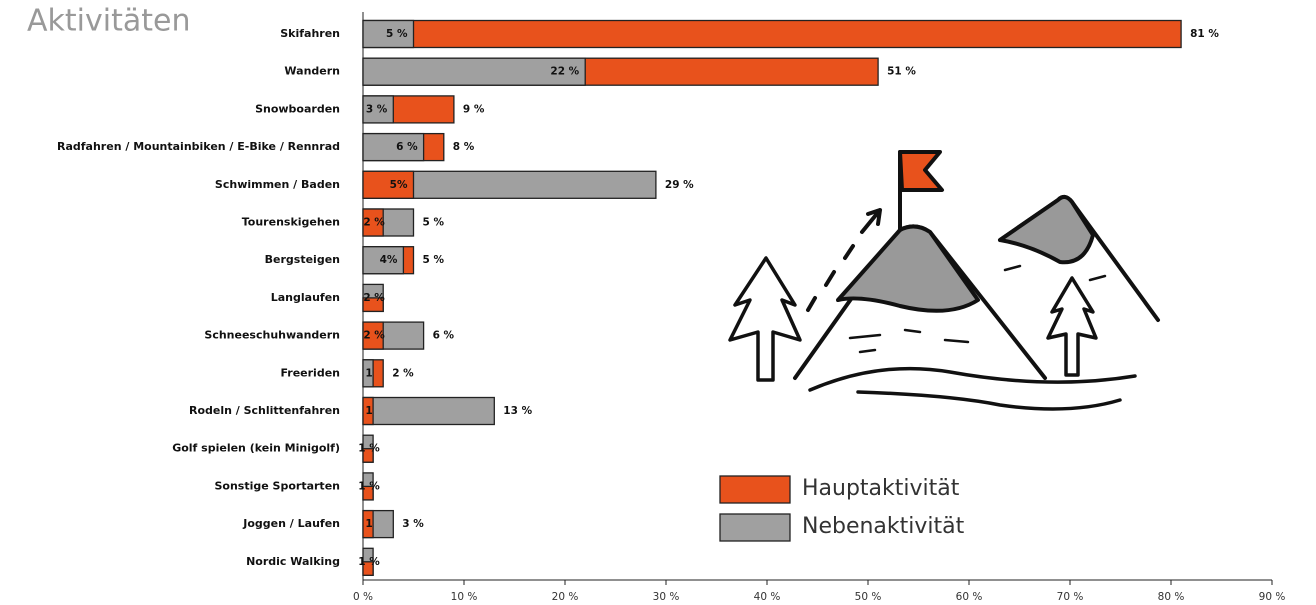  What do you see at coordinates (291, 222) in the screenshot?
I see `category-label: Tourenskigehen` at bounding box center [291, 222].